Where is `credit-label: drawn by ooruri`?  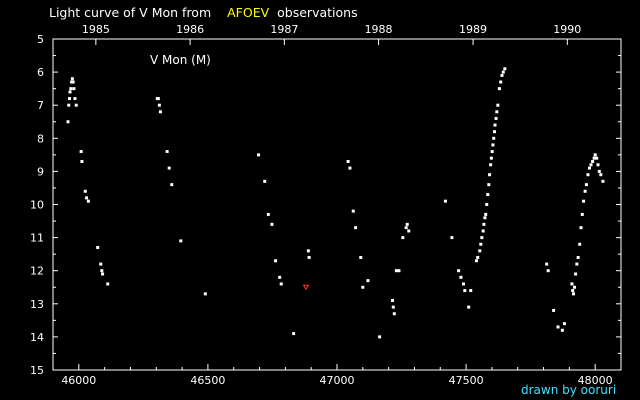 credit-label: drawn by ooruri is located at coordinates (568, 390).